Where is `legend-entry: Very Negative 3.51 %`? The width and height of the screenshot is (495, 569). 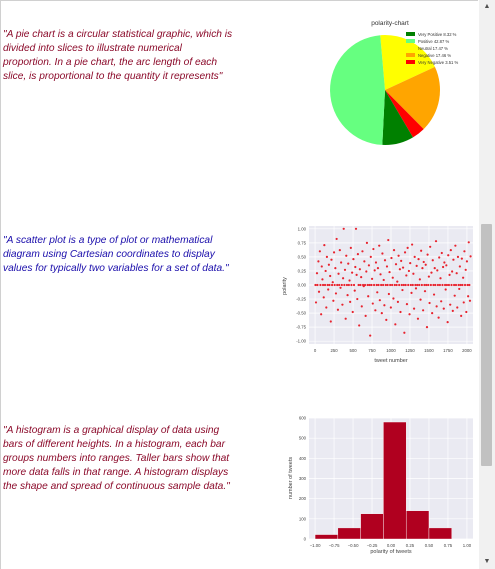 legend-entry: Very Negative 3.51 % is located at coordinates (438, 62).